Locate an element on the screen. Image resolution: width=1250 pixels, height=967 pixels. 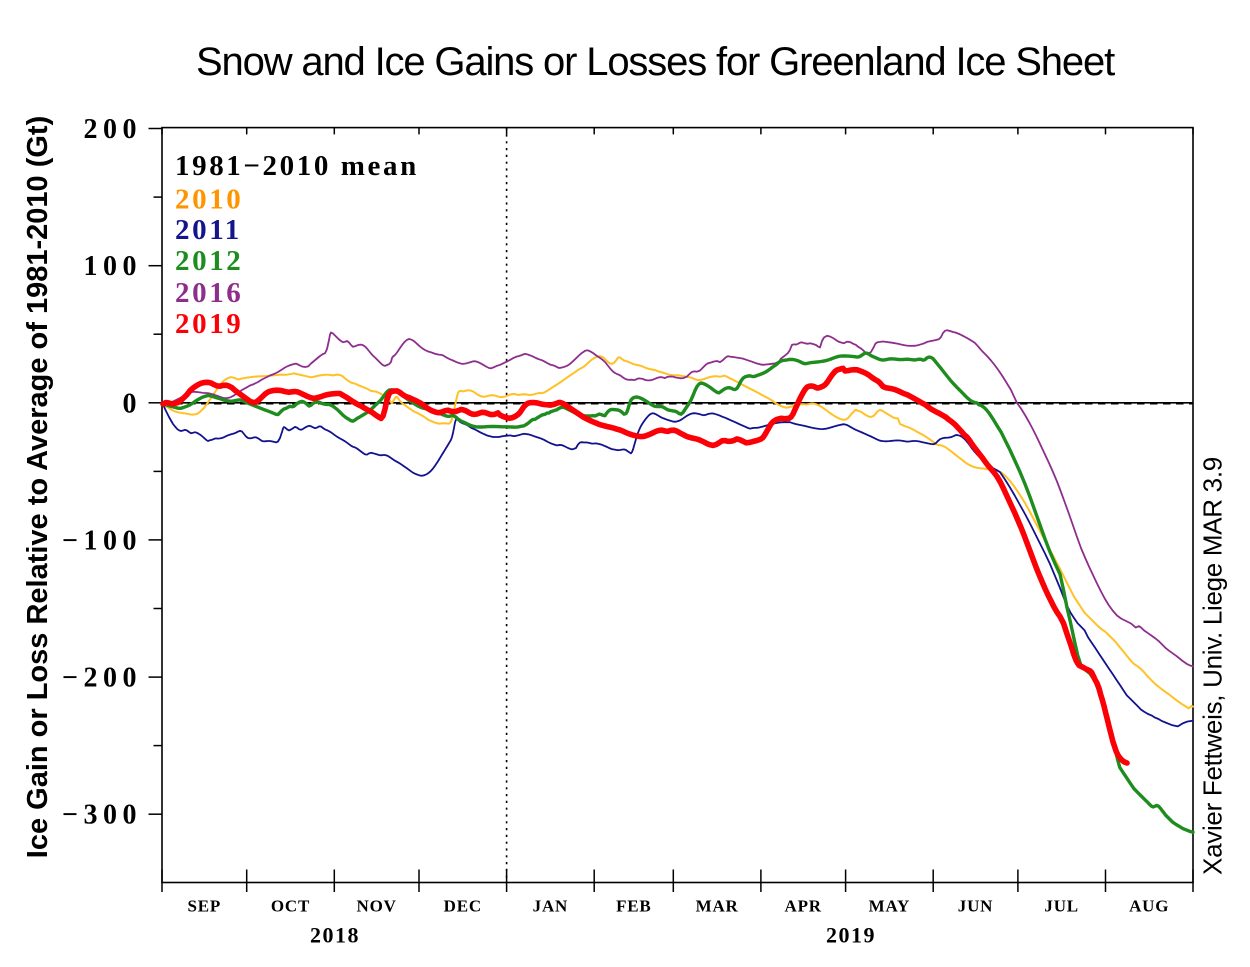
svg-text: MAR is located at coordinates (717, 906).